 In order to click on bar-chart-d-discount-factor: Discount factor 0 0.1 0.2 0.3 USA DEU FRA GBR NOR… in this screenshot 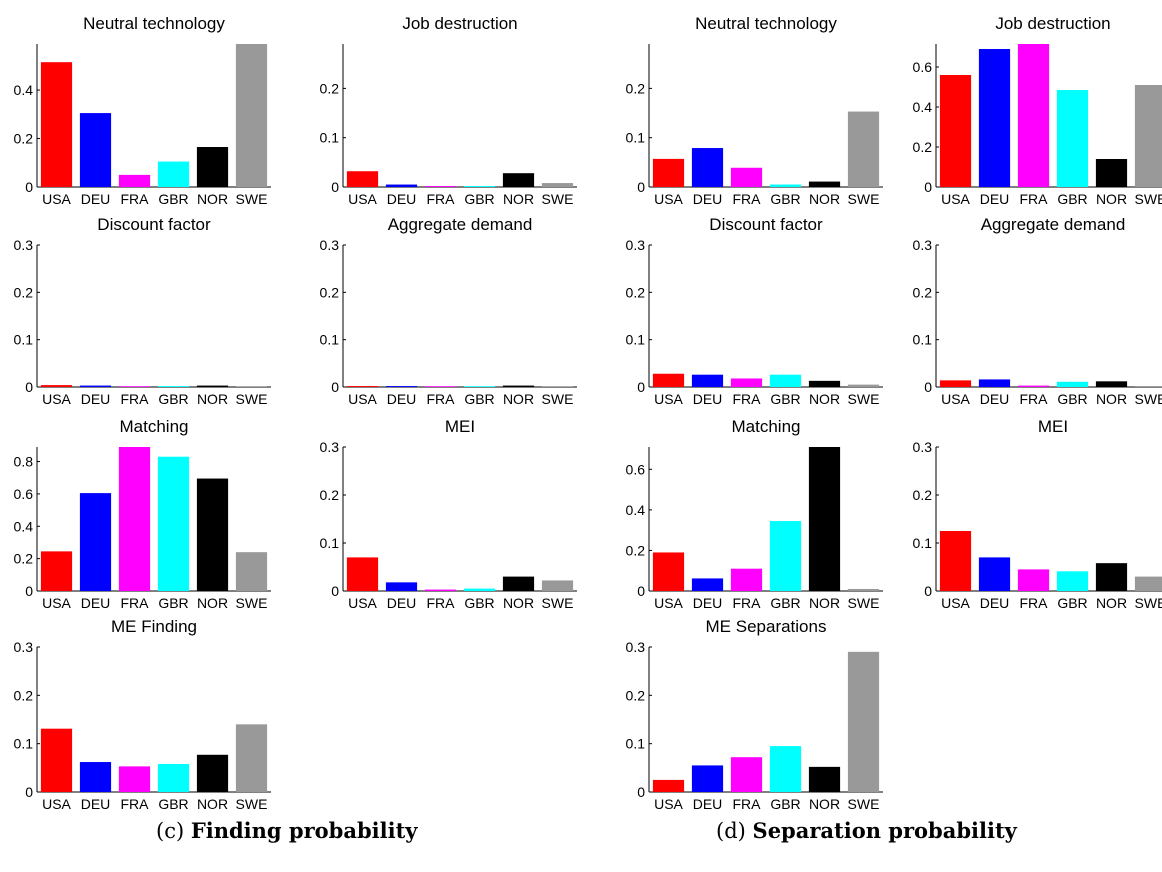, I will do `click(754, 311)`.